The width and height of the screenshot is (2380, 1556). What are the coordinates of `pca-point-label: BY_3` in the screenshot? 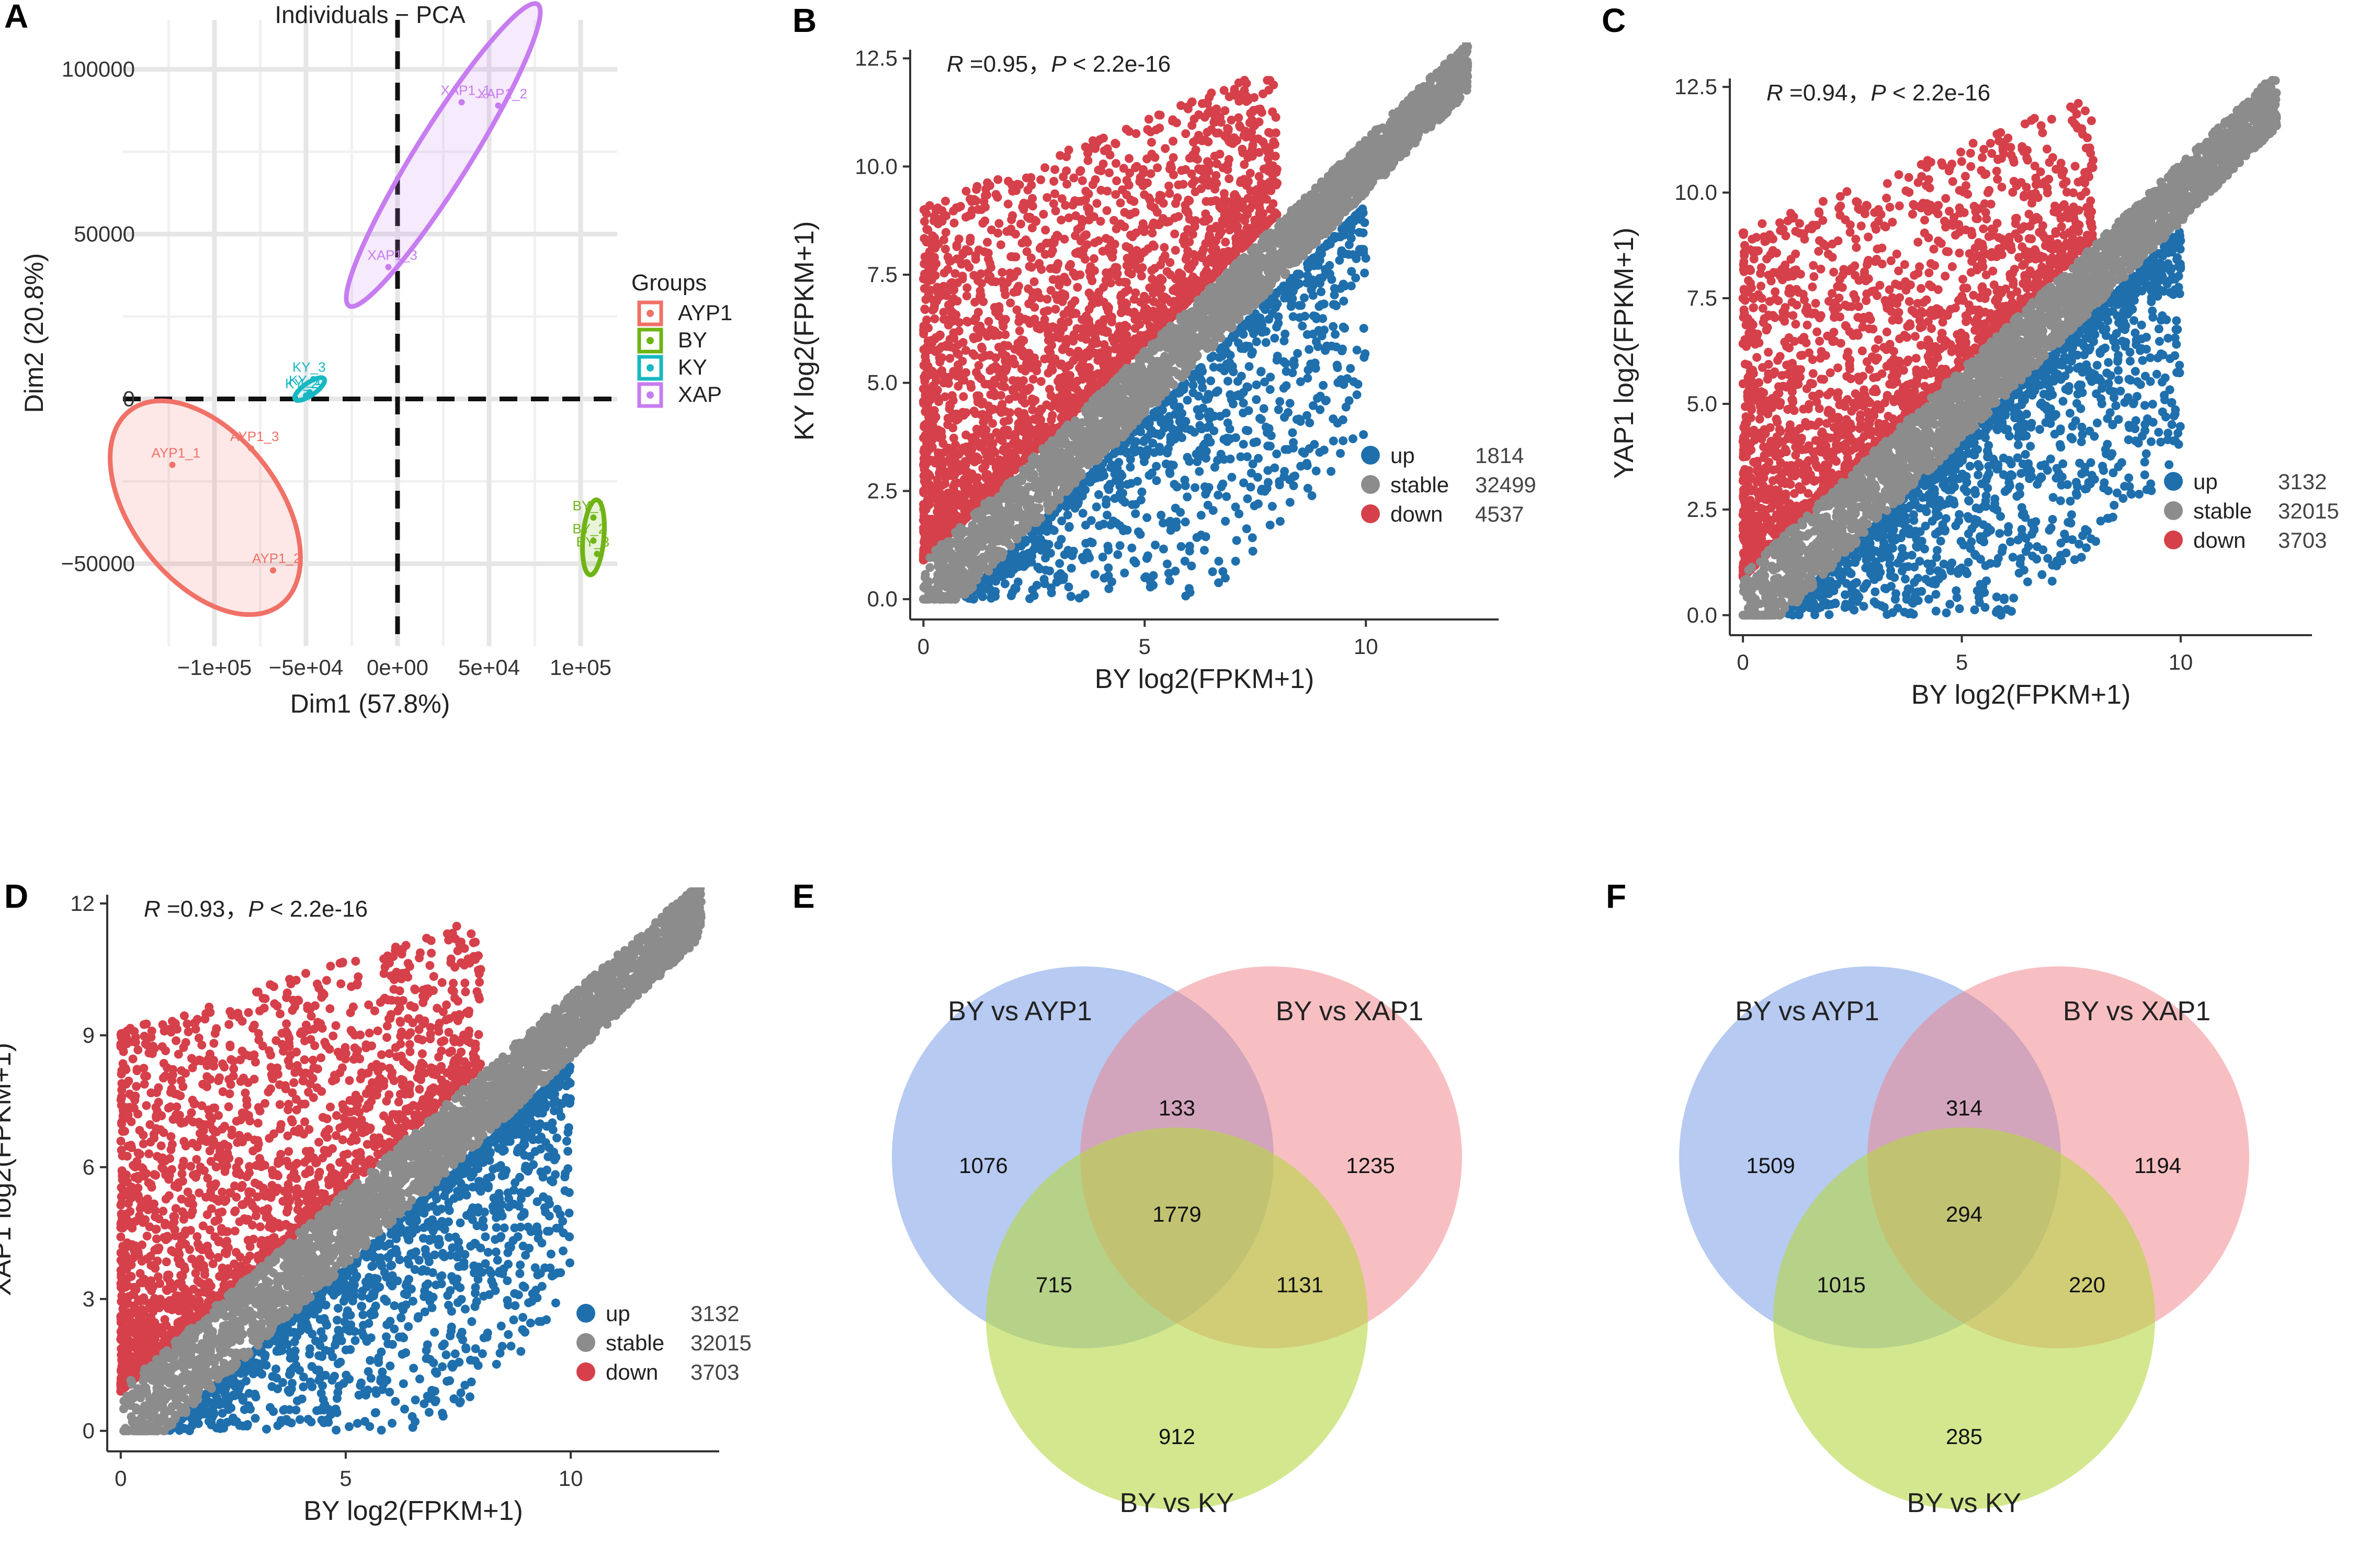 It's located at (593, 542).